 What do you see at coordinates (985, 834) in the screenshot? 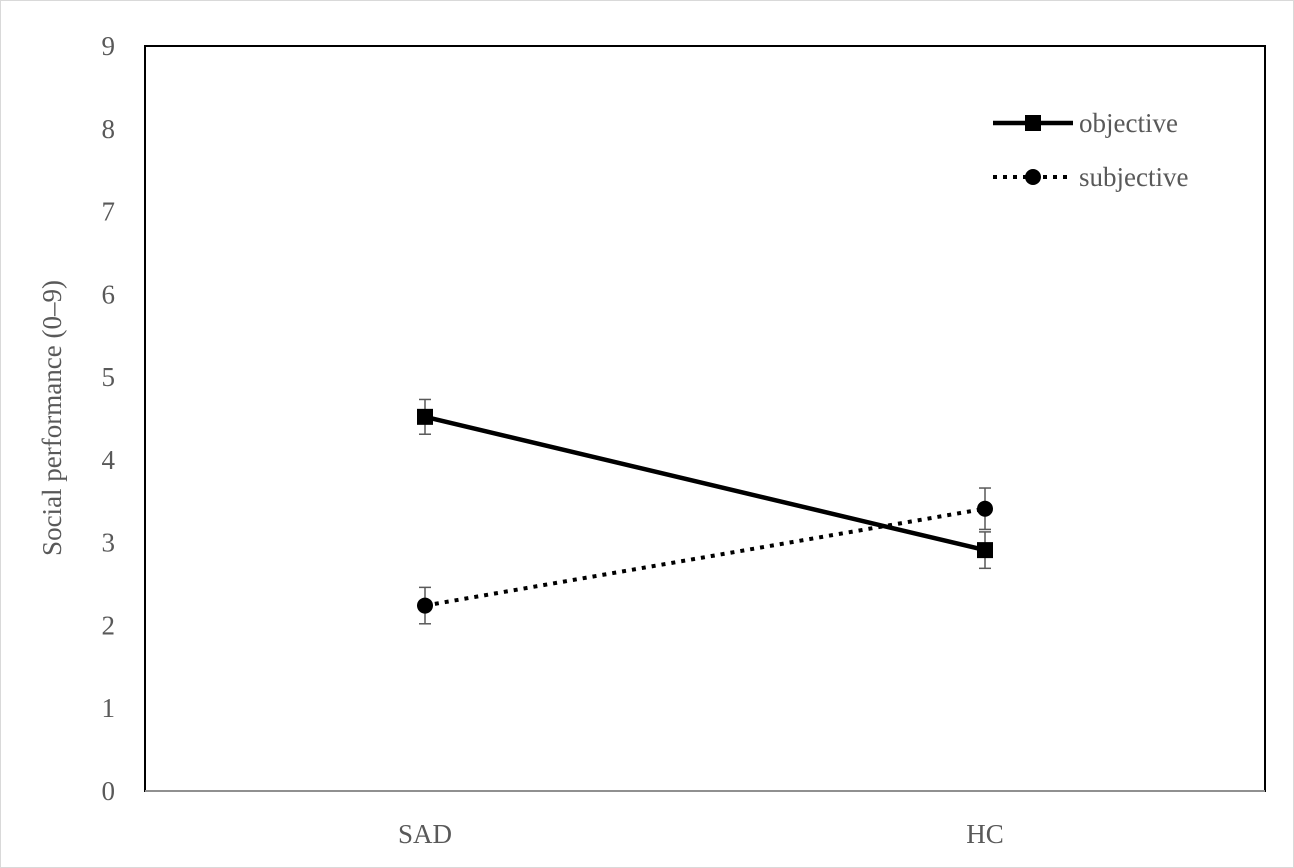
I see `x-category-label: HC` at bounding box center [985, 834].